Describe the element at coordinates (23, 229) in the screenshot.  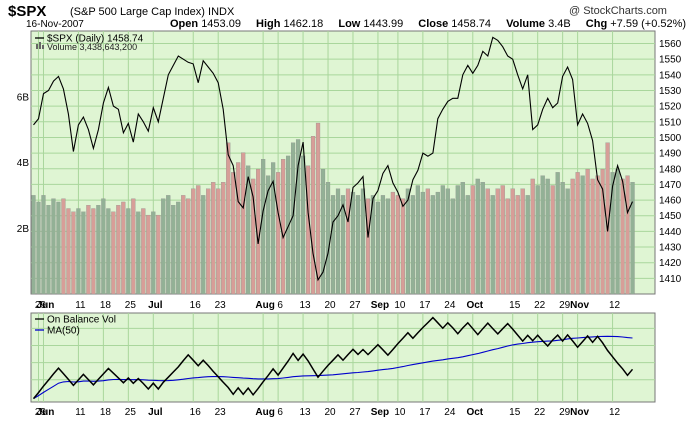
I see `volume-tick-label: 2B` at that location.